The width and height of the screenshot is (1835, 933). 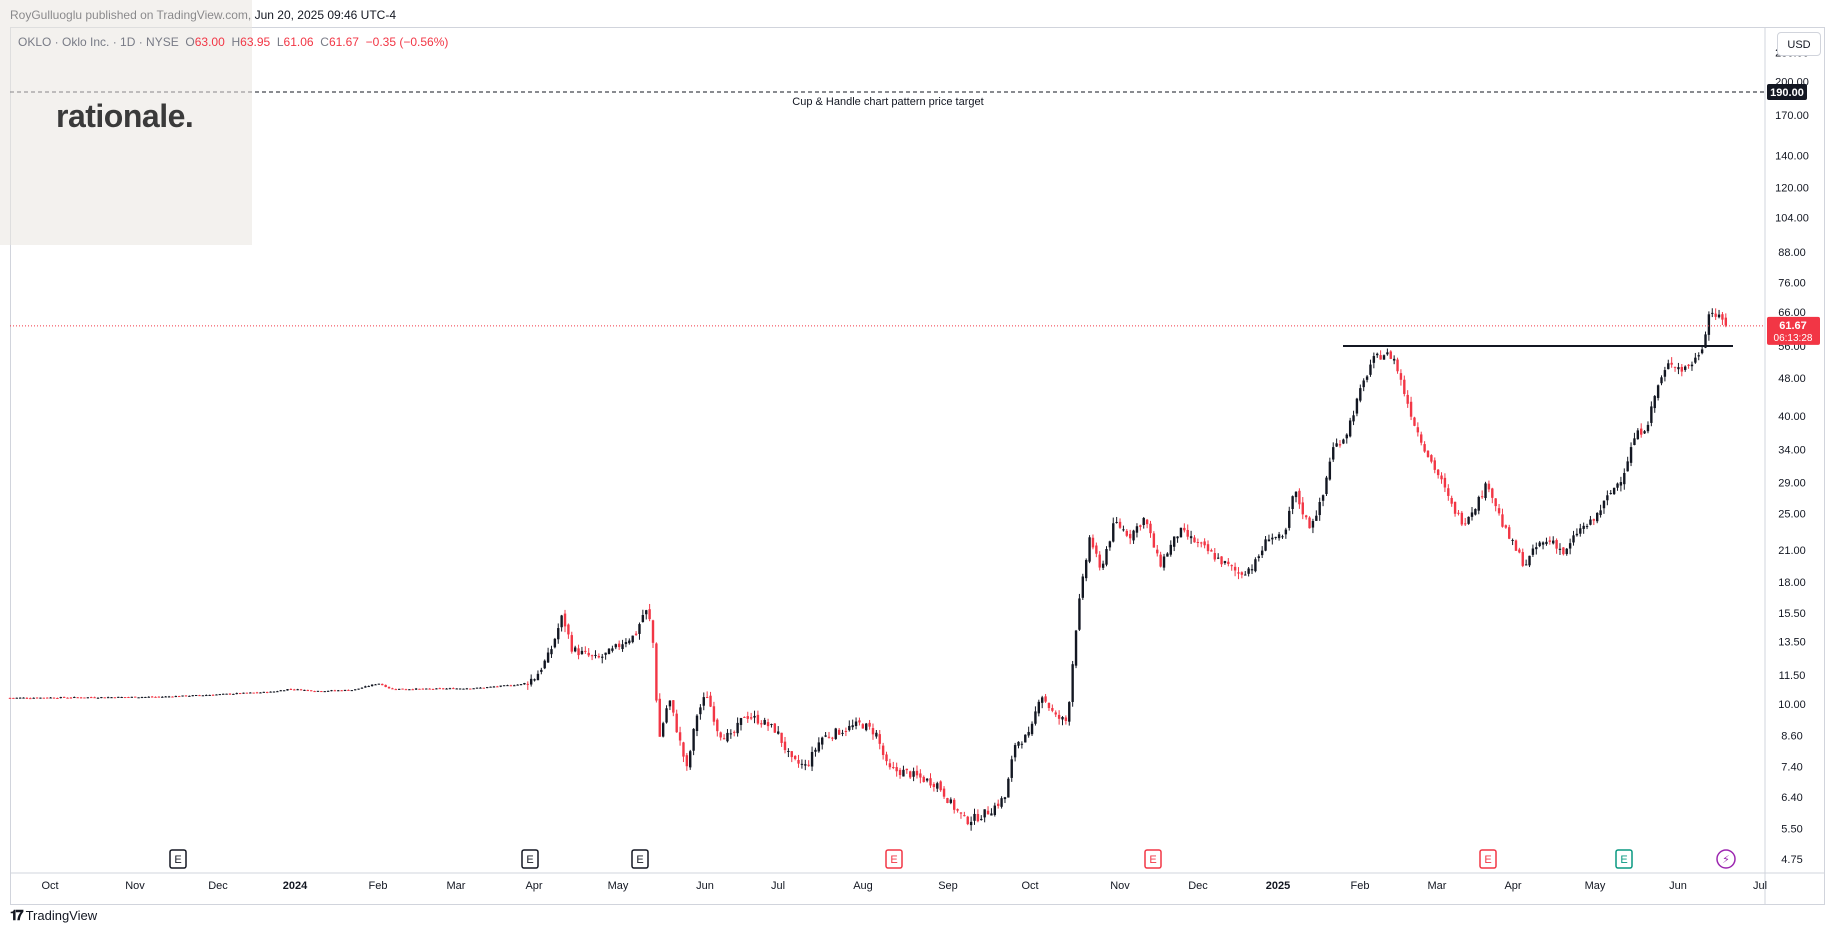 What do you see at coordinates (533, 886) in the screenshot?
I see `time-tick-label: Apr` at bounding box center [533, 886].